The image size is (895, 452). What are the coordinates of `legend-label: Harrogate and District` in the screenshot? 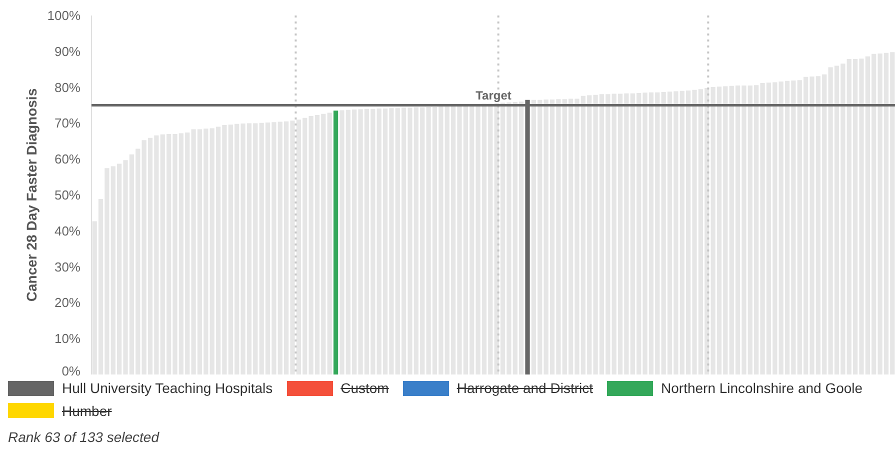 It's located at (525, 388).